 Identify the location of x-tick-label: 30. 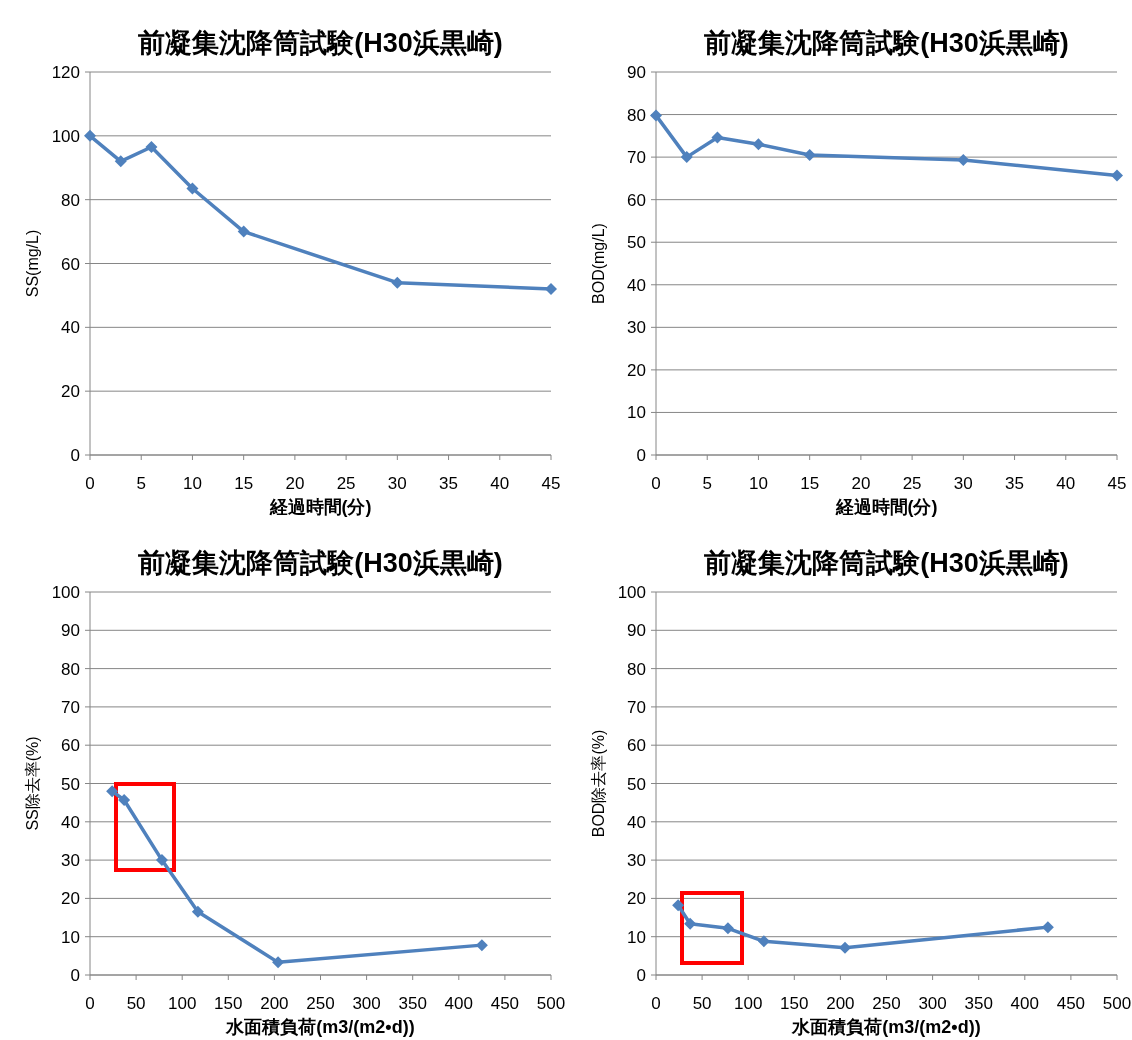
(963, 483).